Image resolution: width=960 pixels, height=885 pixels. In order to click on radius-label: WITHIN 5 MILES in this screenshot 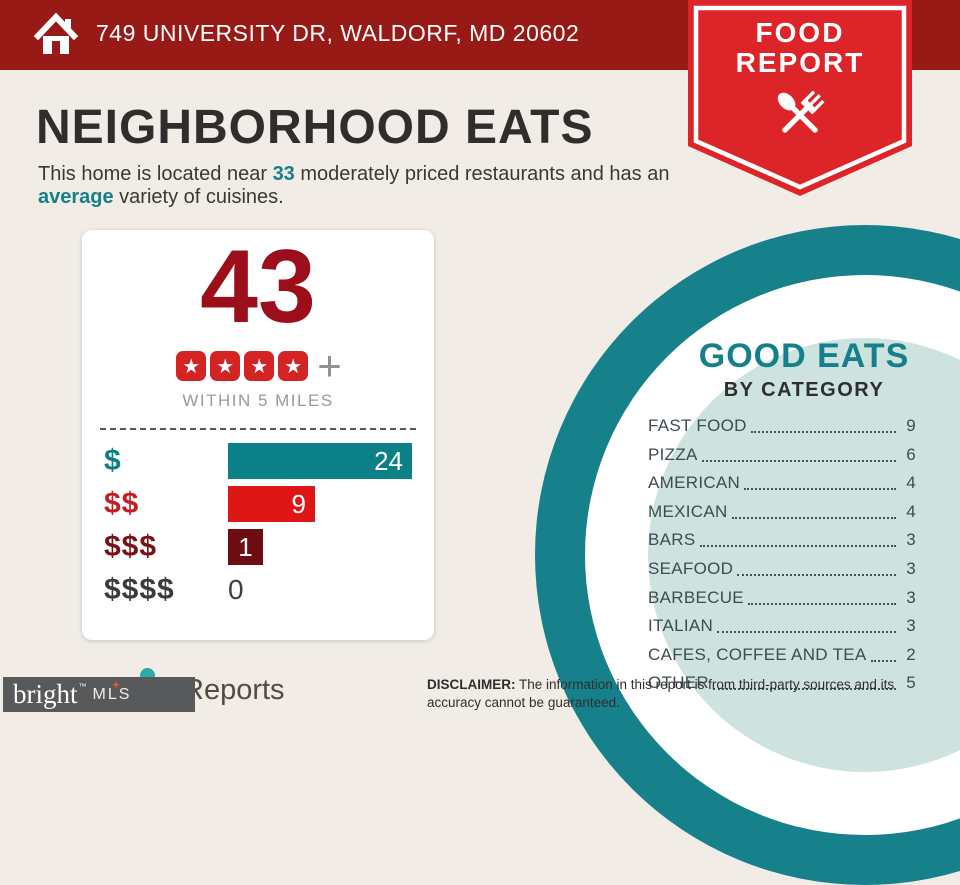, I will do `click(258, 400)`.